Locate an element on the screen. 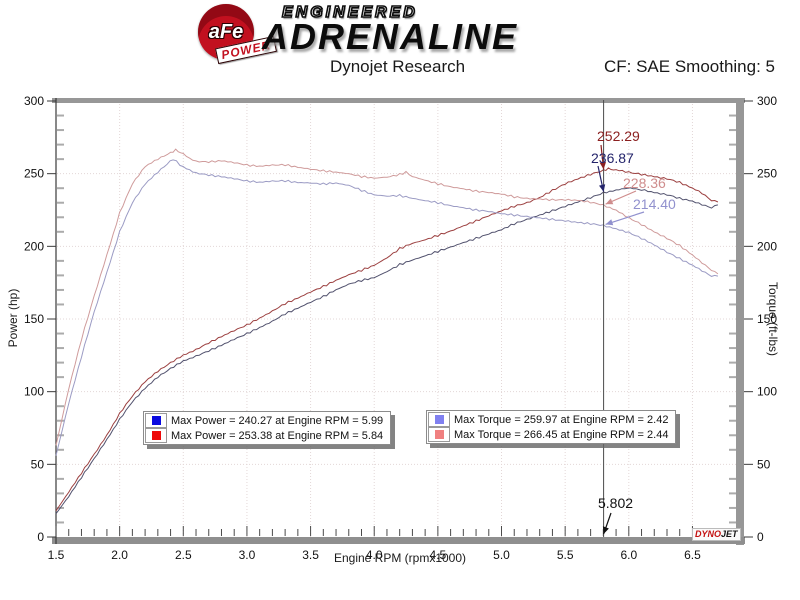 This screenshot has height=600, width=800. frame-bottom is located at coordinates (398, 540).